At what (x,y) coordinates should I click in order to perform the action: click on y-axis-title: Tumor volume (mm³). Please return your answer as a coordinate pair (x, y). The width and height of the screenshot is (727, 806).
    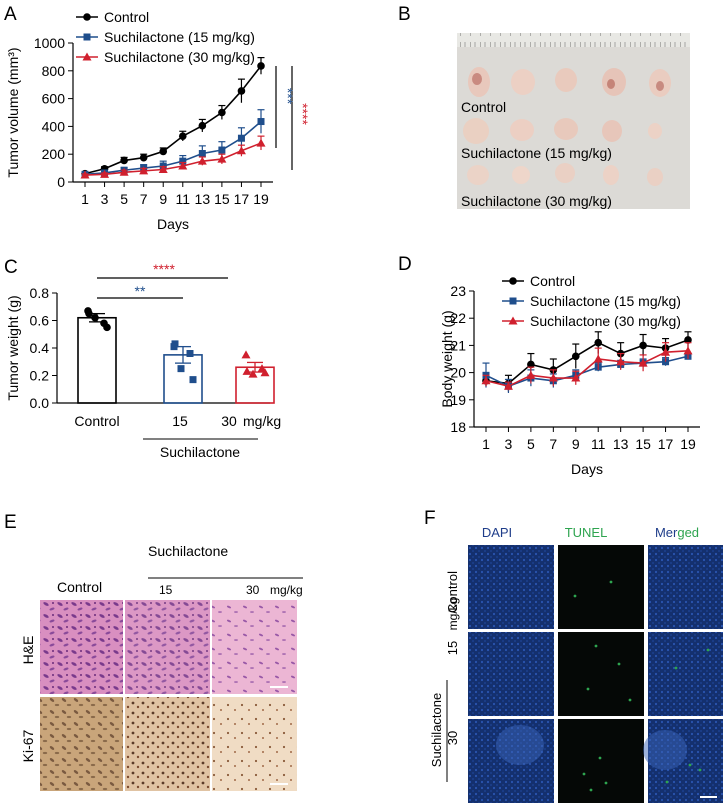
    Looking at the image, I should click on (13, 112).